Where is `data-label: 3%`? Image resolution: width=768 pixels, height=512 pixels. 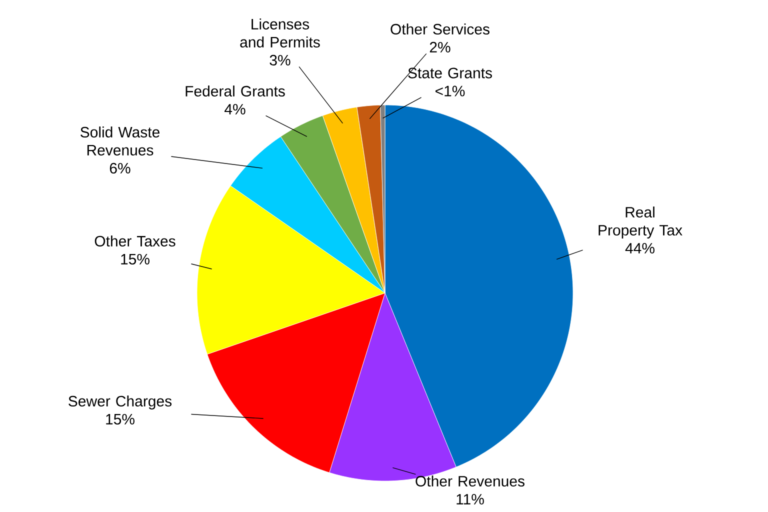
data-label: 3% is located at coordinates (280, 60).